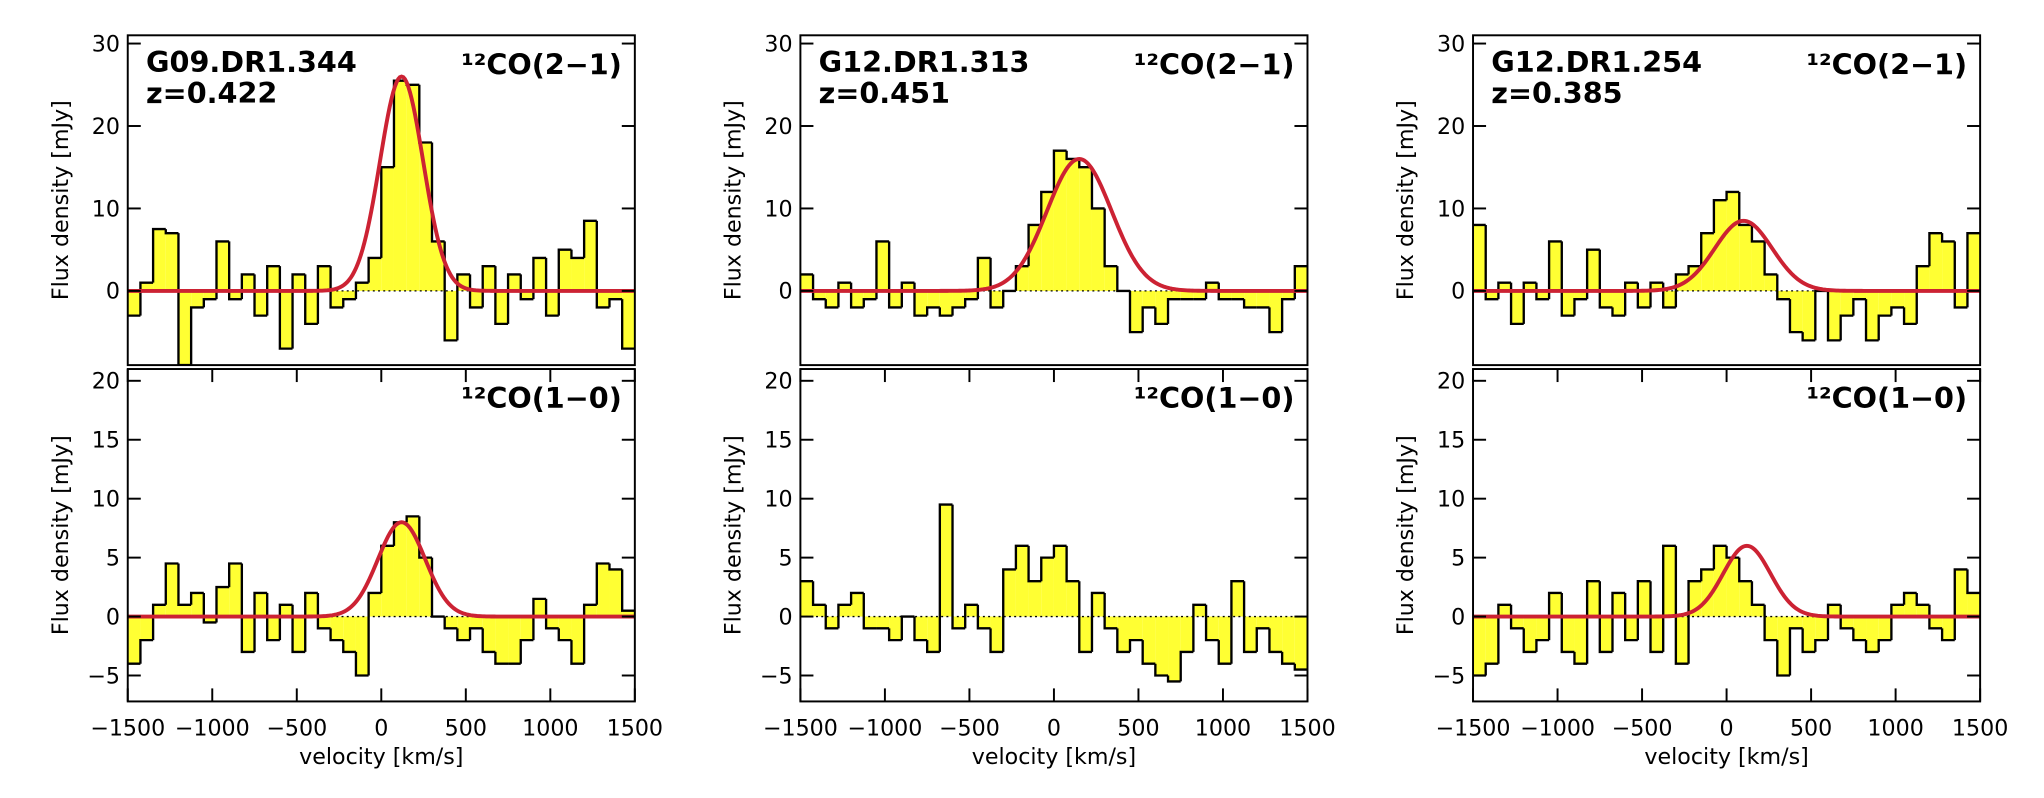 This screenshot has width=2044, height=798. What do you see at coordinates (1726, 757) in the screenshot?
I see `x-axis-label: velocity [km/s]` at bounding box center [1726, 757].